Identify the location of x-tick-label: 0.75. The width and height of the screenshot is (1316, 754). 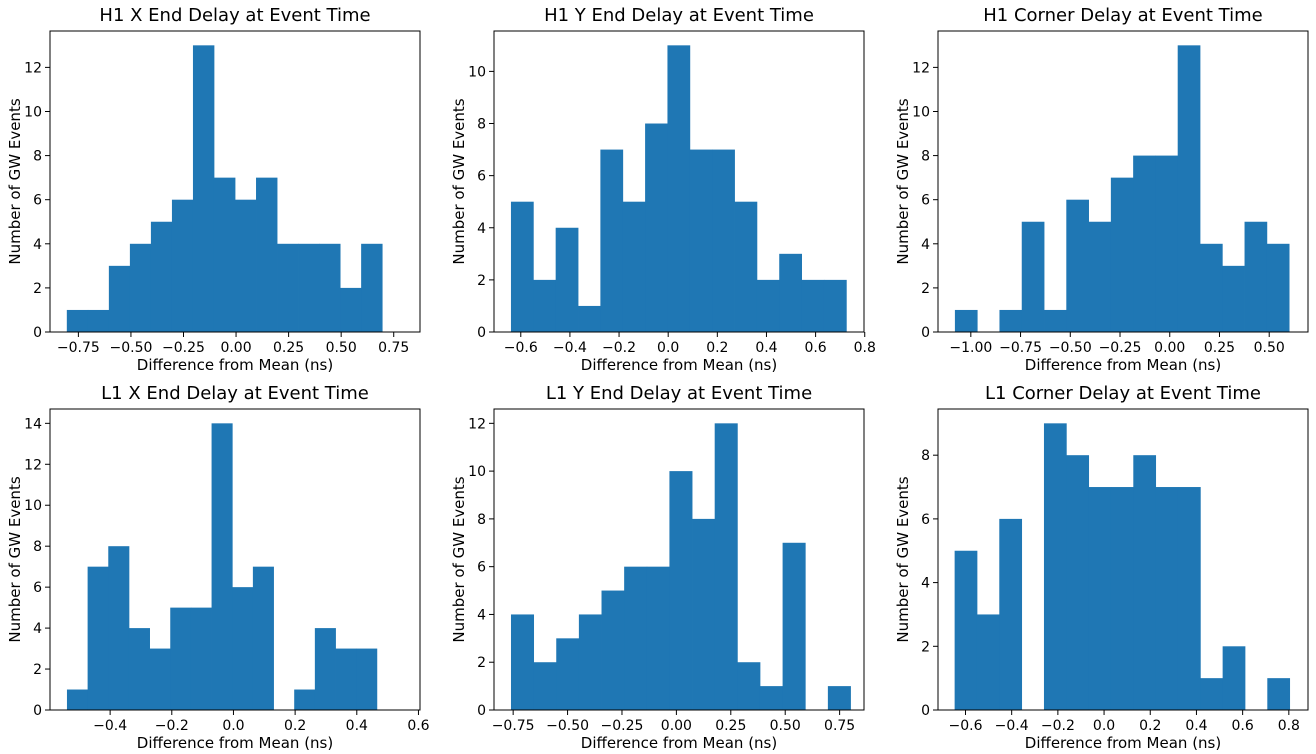
(839, 726).